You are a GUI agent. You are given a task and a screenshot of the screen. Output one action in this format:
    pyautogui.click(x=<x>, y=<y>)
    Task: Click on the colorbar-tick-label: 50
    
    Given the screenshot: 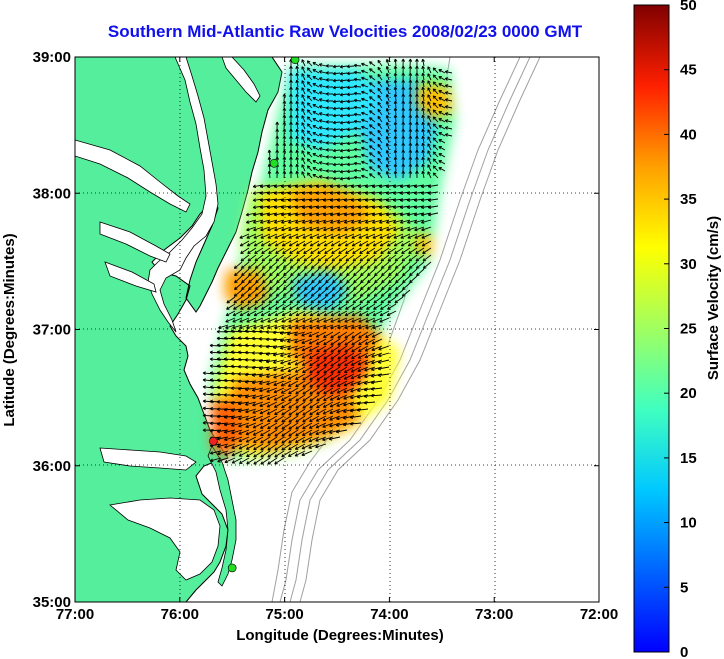 What is the action you would take?
    pyautogui.click(x=688, y=7)
    